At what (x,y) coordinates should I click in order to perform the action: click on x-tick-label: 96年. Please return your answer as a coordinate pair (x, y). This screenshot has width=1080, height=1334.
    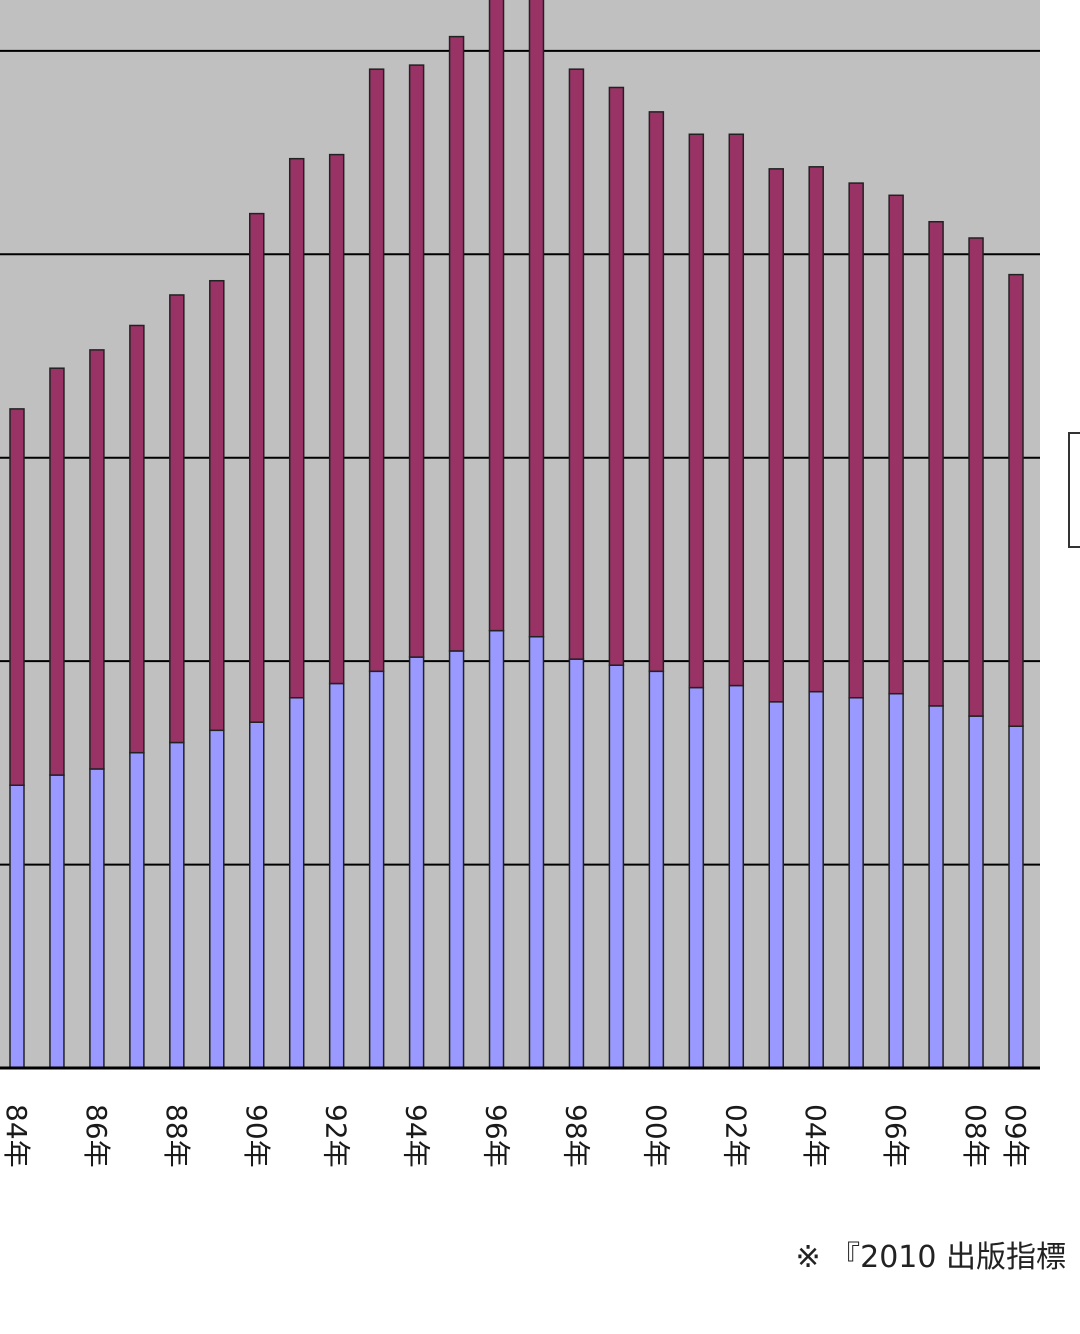
    Looking at the image, I should click on (496, 1136).